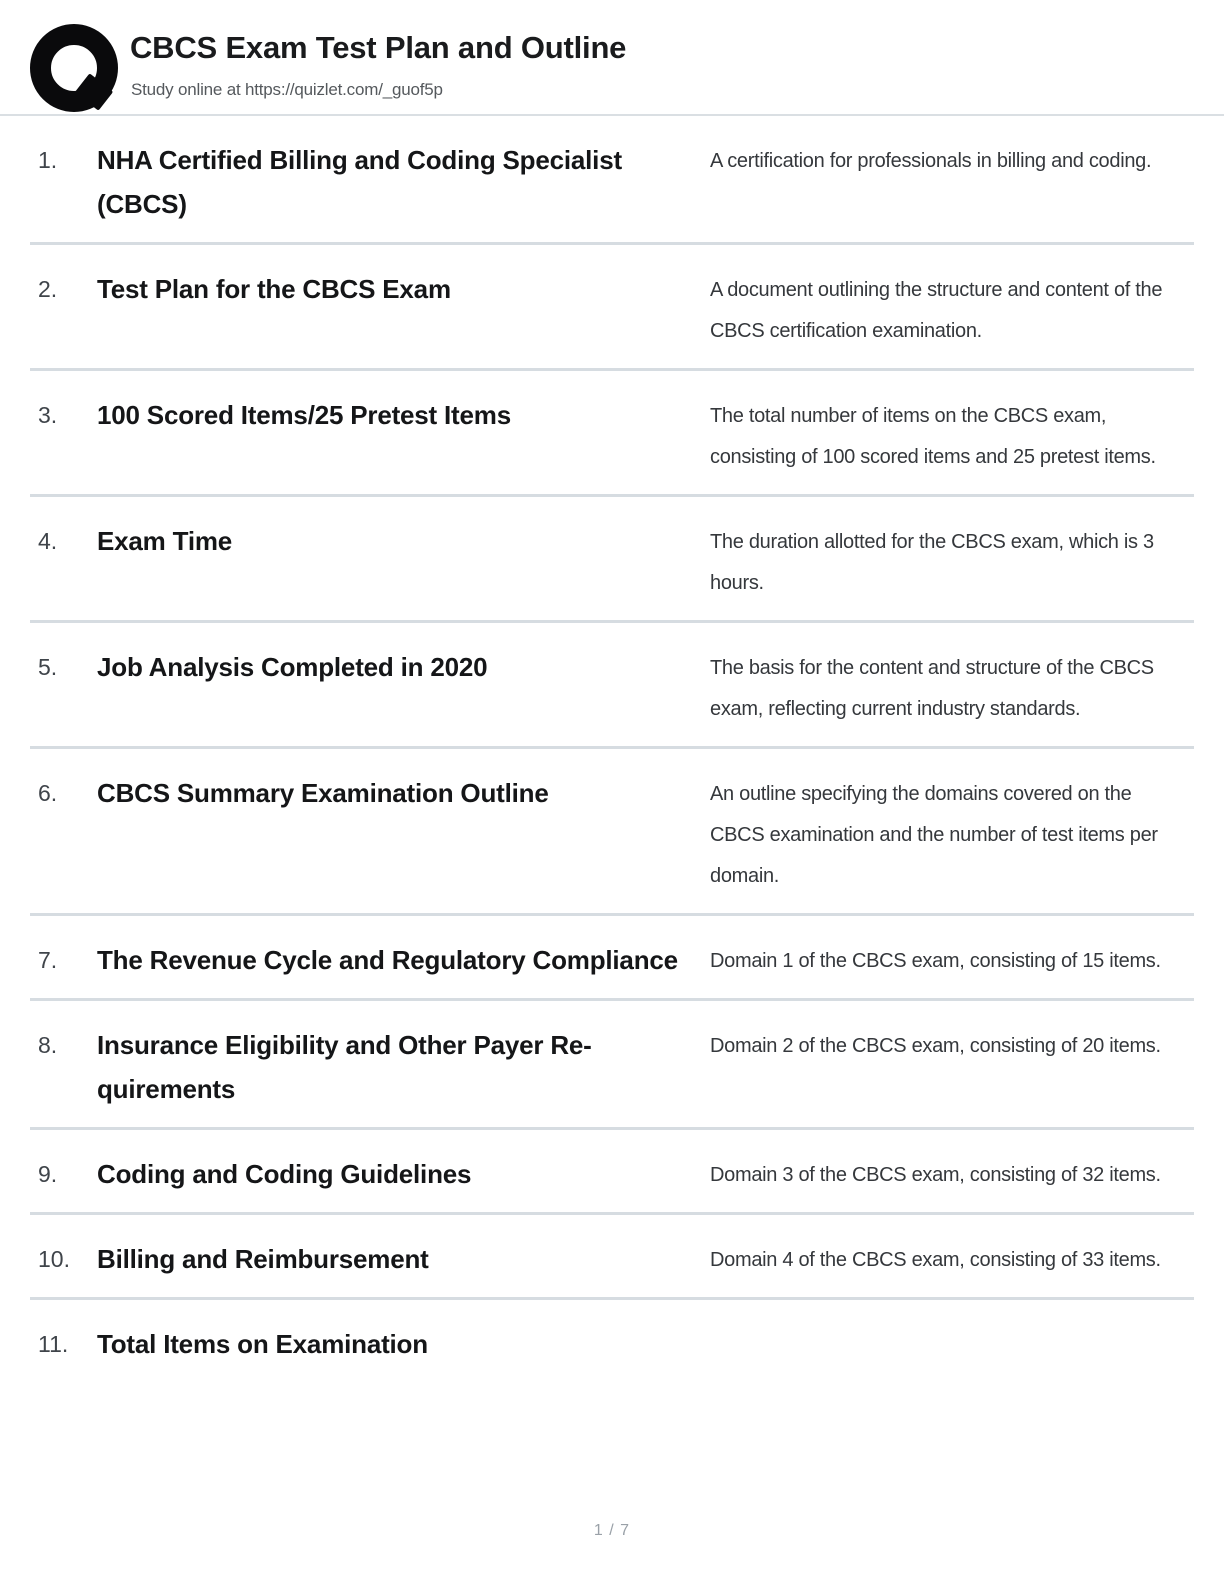 This screenshot has width=1224, height=1584. What do you see at coordinates (74, 68) in the screenshot?
I see `quizlet-q-logo-icon` at bounding box center [74, 68].